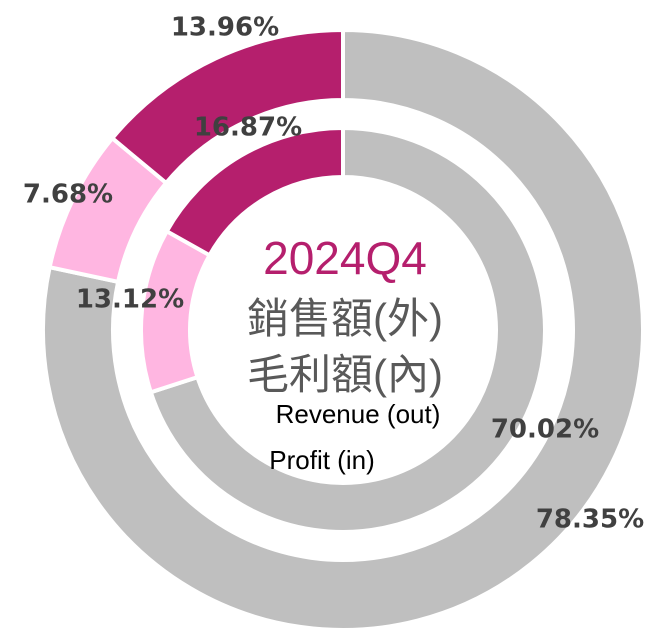  What do you see at coordinates (590, 520) in the screenshot?
I see `data-label: 78.35%` at bounding box center [590, 520].